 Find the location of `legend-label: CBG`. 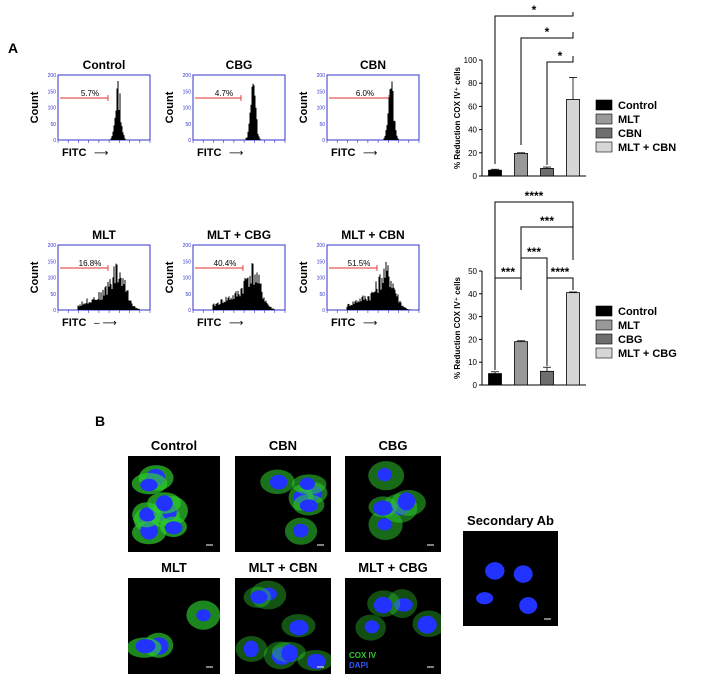

legend-label: CBG is located at coordinates (630, 340).